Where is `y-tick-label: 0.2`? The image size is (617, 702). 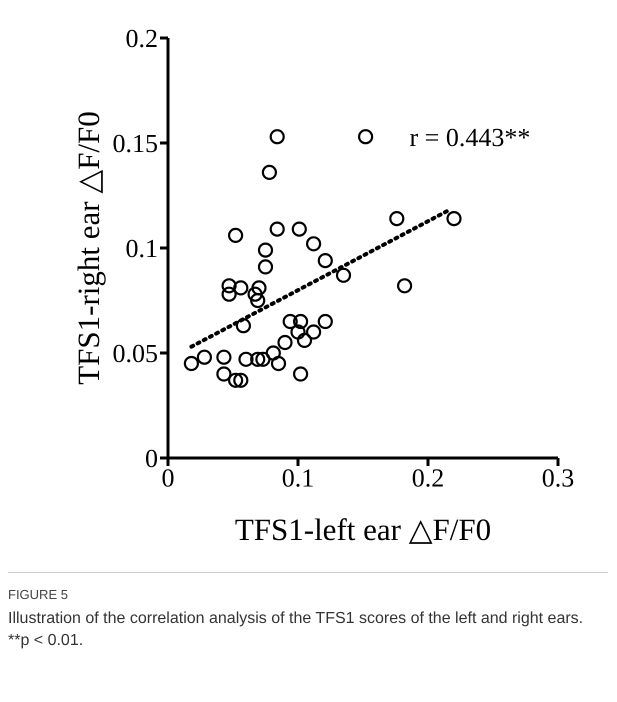
y-tick-label: 0.2 is located at coordinates (142, 39).